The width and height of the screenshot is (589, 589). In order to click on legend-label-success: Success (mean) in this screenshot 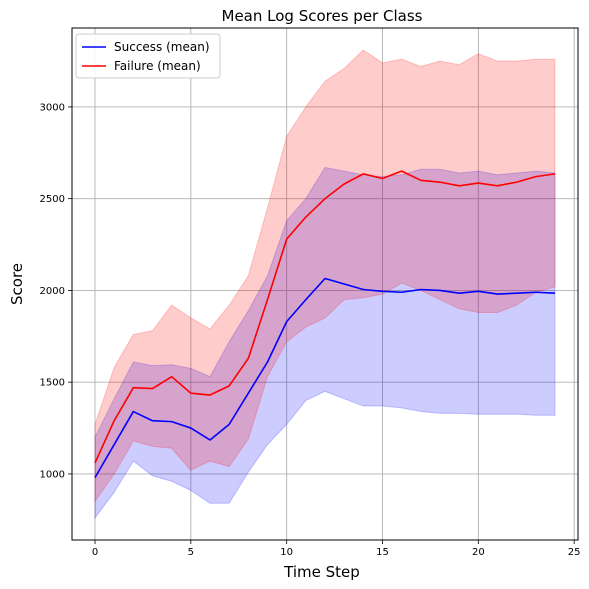, I will do `click(162, 47)`.